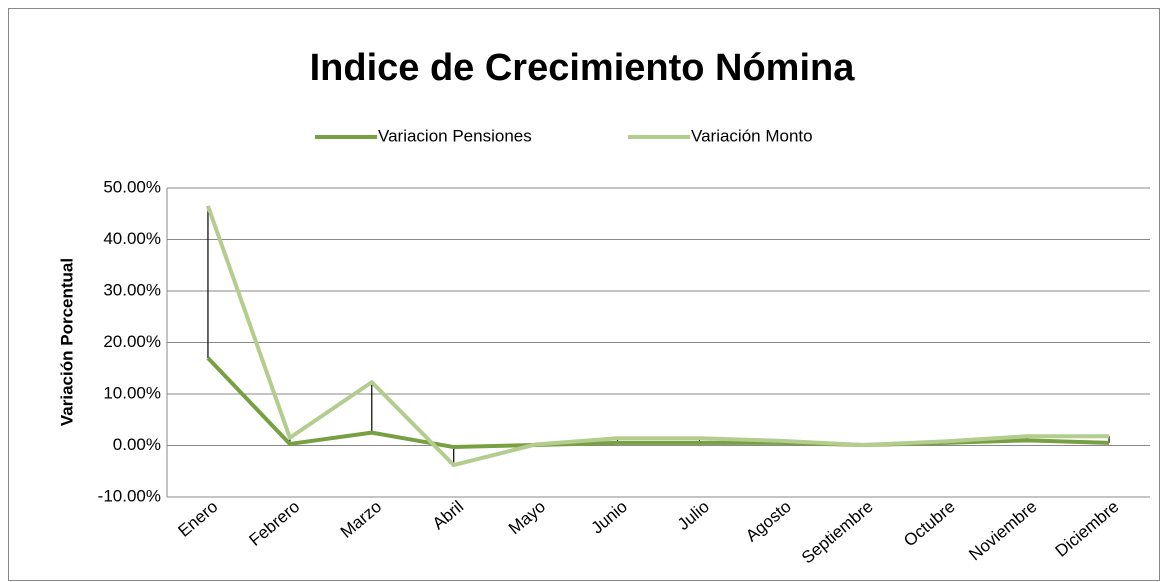  I want to click on y-tick-label: 40.00%, so click(132, 238).